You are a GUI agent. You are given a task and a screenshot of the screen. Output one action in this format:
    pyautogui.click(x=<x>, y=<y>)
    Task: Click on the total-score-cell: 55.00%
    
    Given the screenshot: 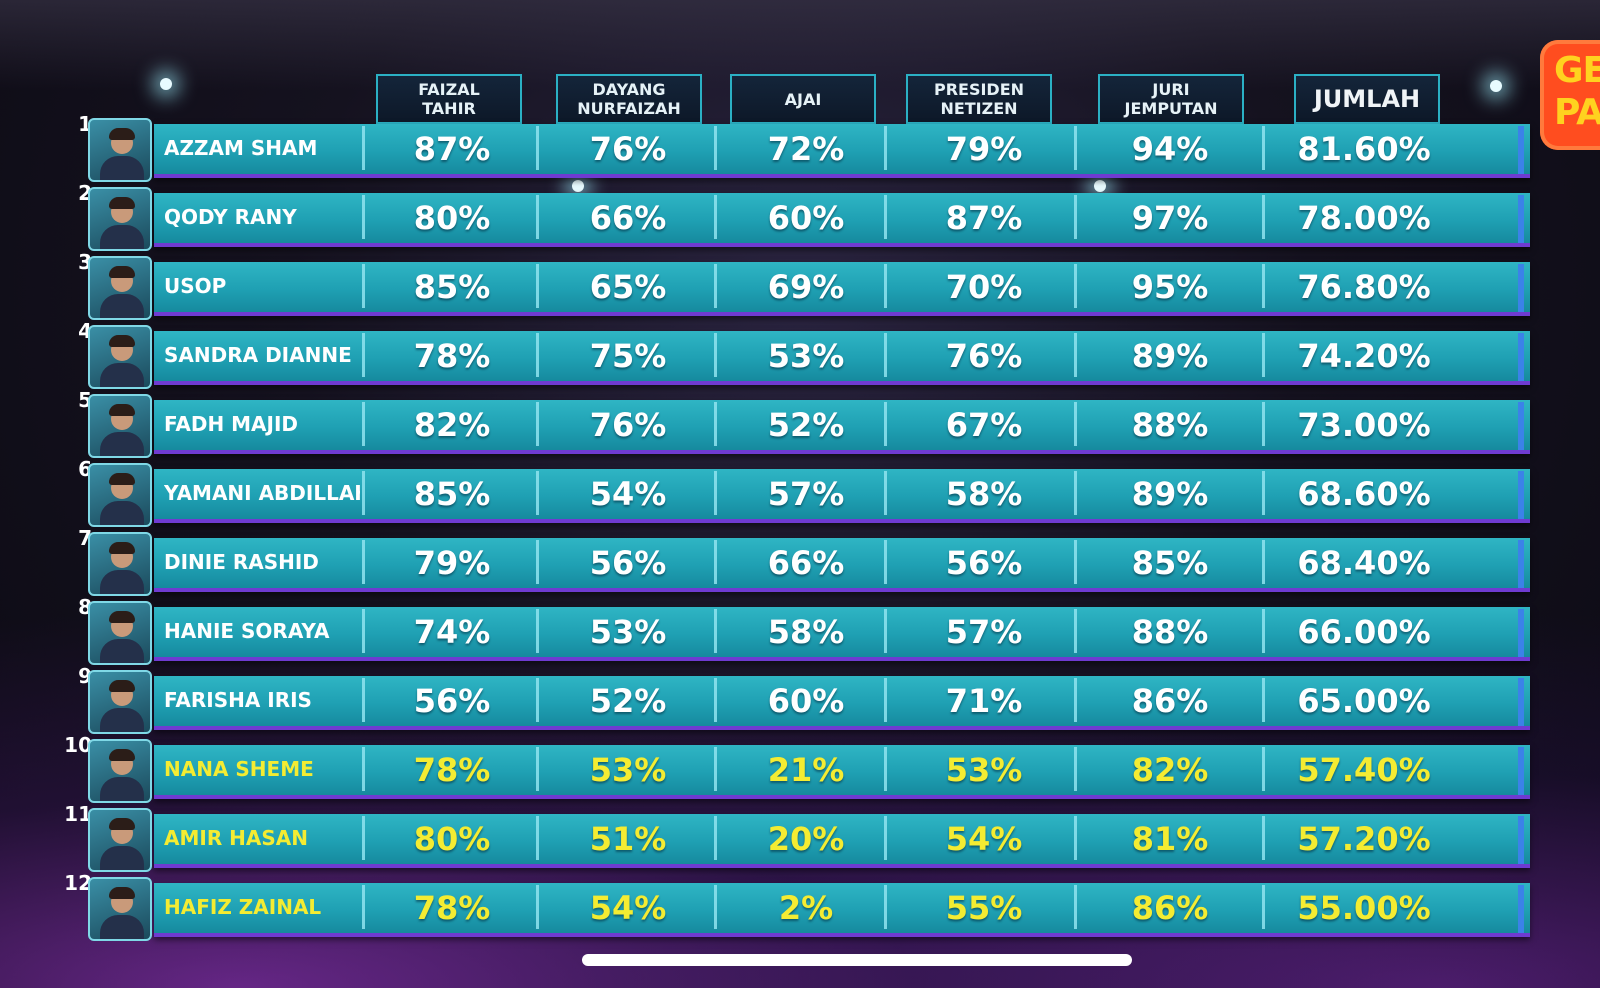 What is the action you would take?
    pyautogui.click(x=1364, y=908)
    